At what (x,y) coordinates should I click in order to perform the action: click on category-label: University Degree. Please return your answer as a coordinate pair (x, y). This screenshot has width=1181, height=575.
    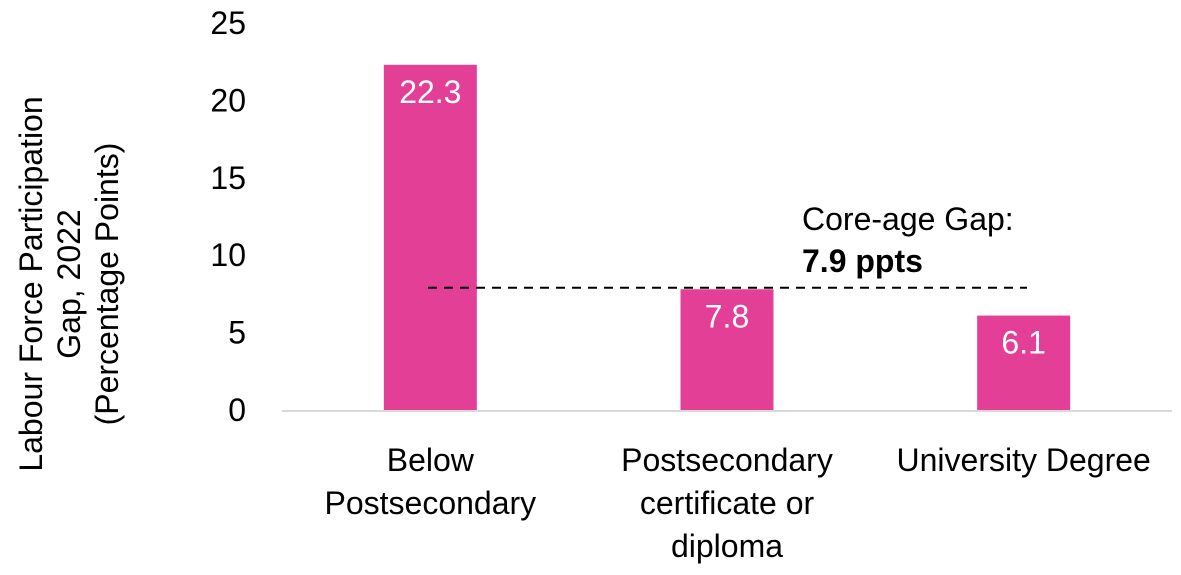
    Looking at the image, I should click on (1024, 460).